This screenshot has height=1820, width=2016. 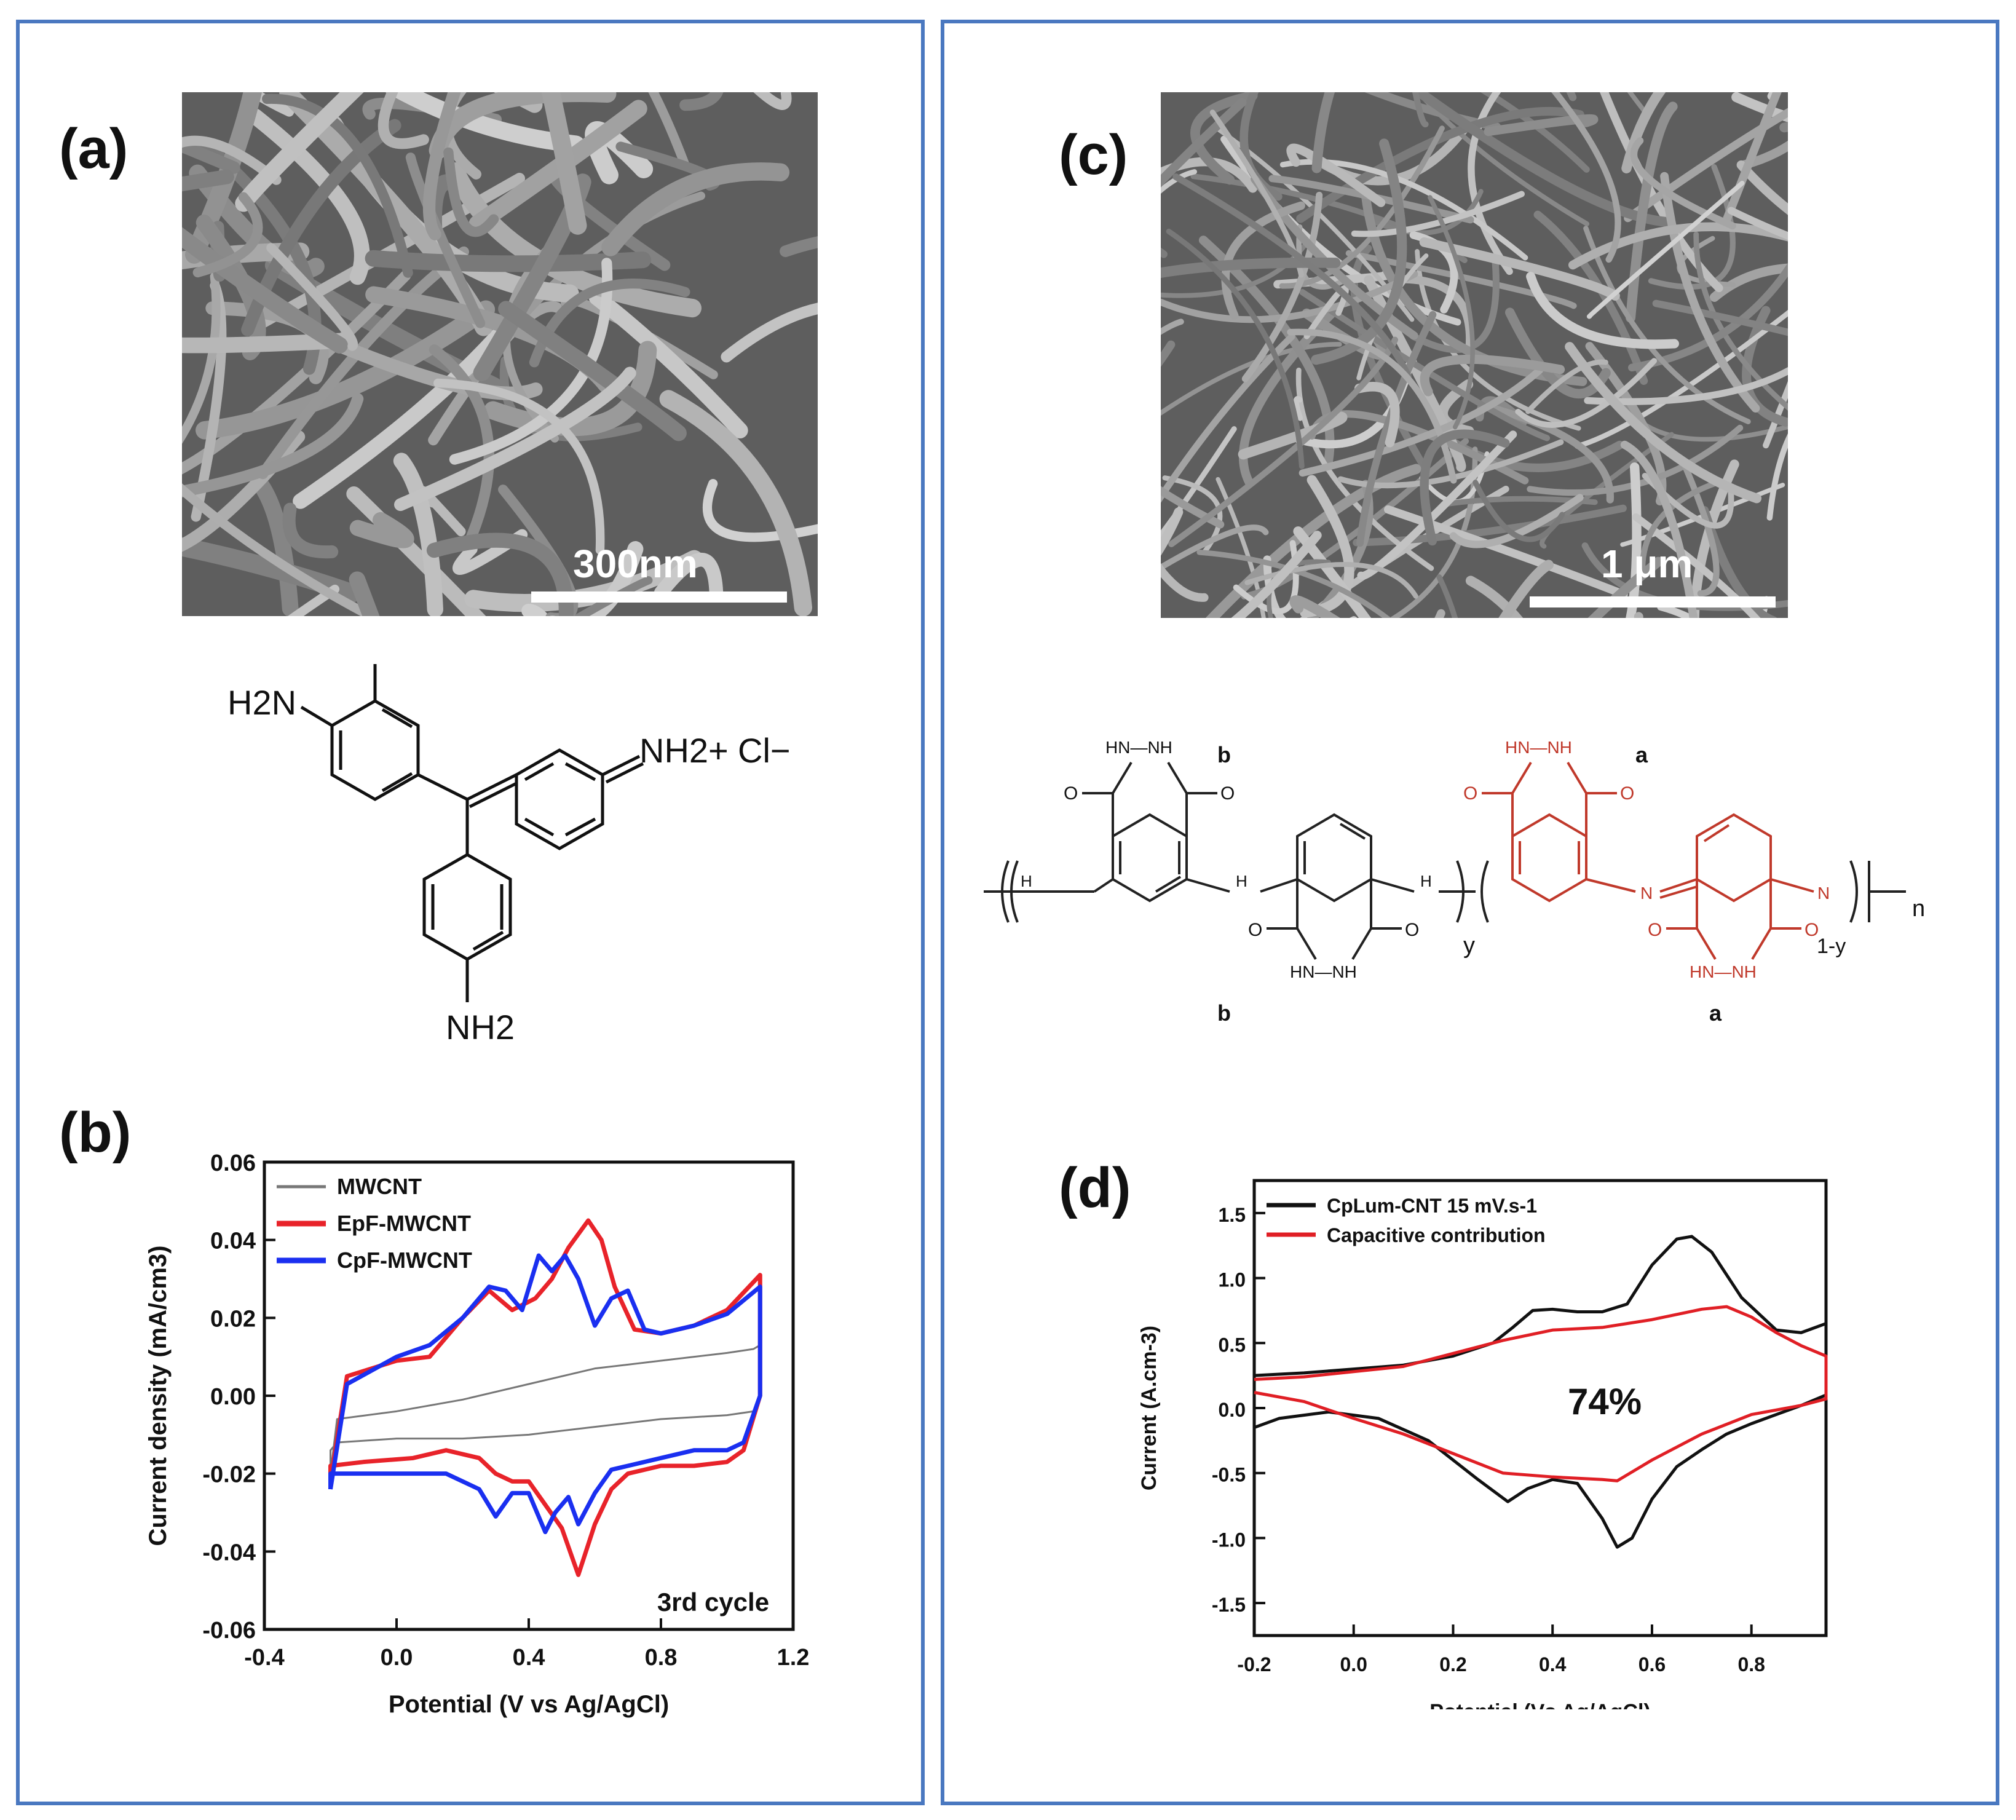 I want to click on y-tick-label: -0.5, so click(x=1229, y=1475).